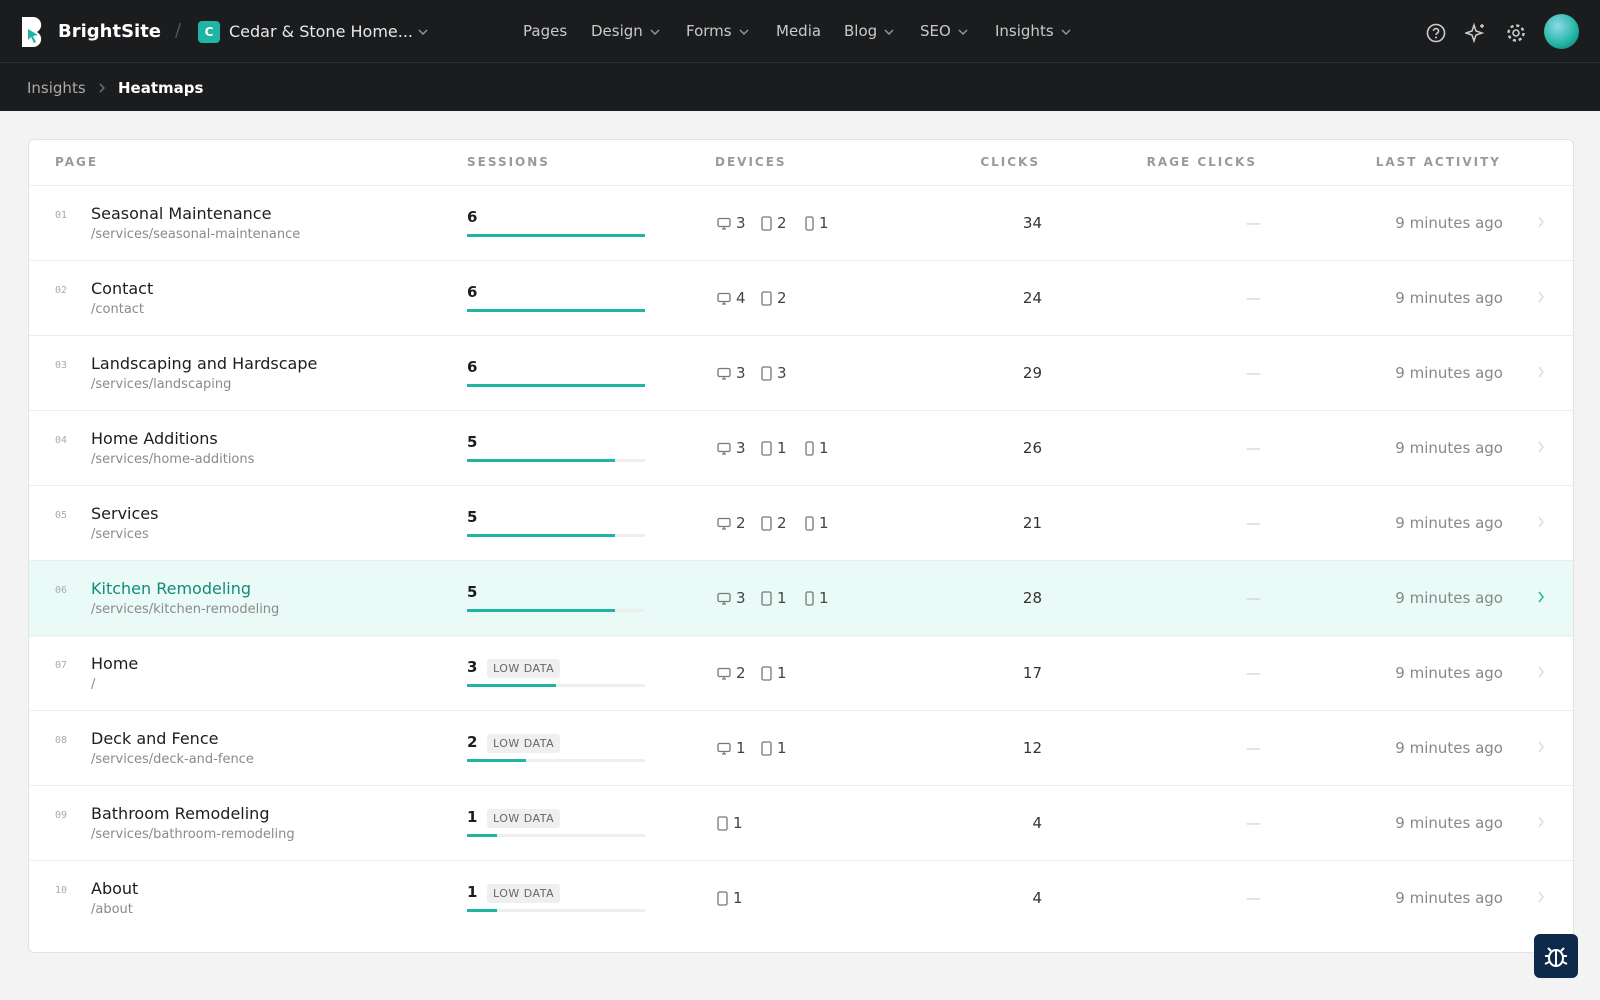 The width and height of the screenshot is (1600, 1000). What do you see at coordinates (741, 373) in the screenshot?
I see `device-count: 3` at bounding box center [741, 373].